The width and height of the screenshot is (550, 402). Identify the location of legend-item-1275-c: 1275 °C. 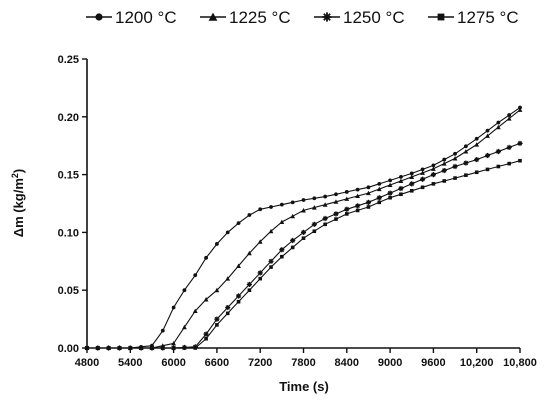
(473, 17).